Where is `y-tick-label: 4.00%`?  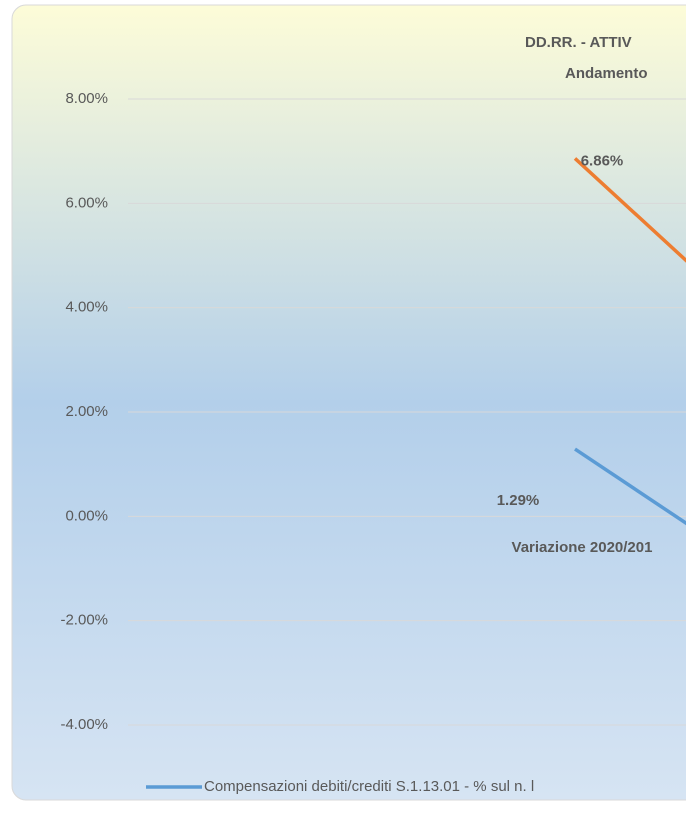 y-tick-label: 4.00% is located at coordinates (86, 307).